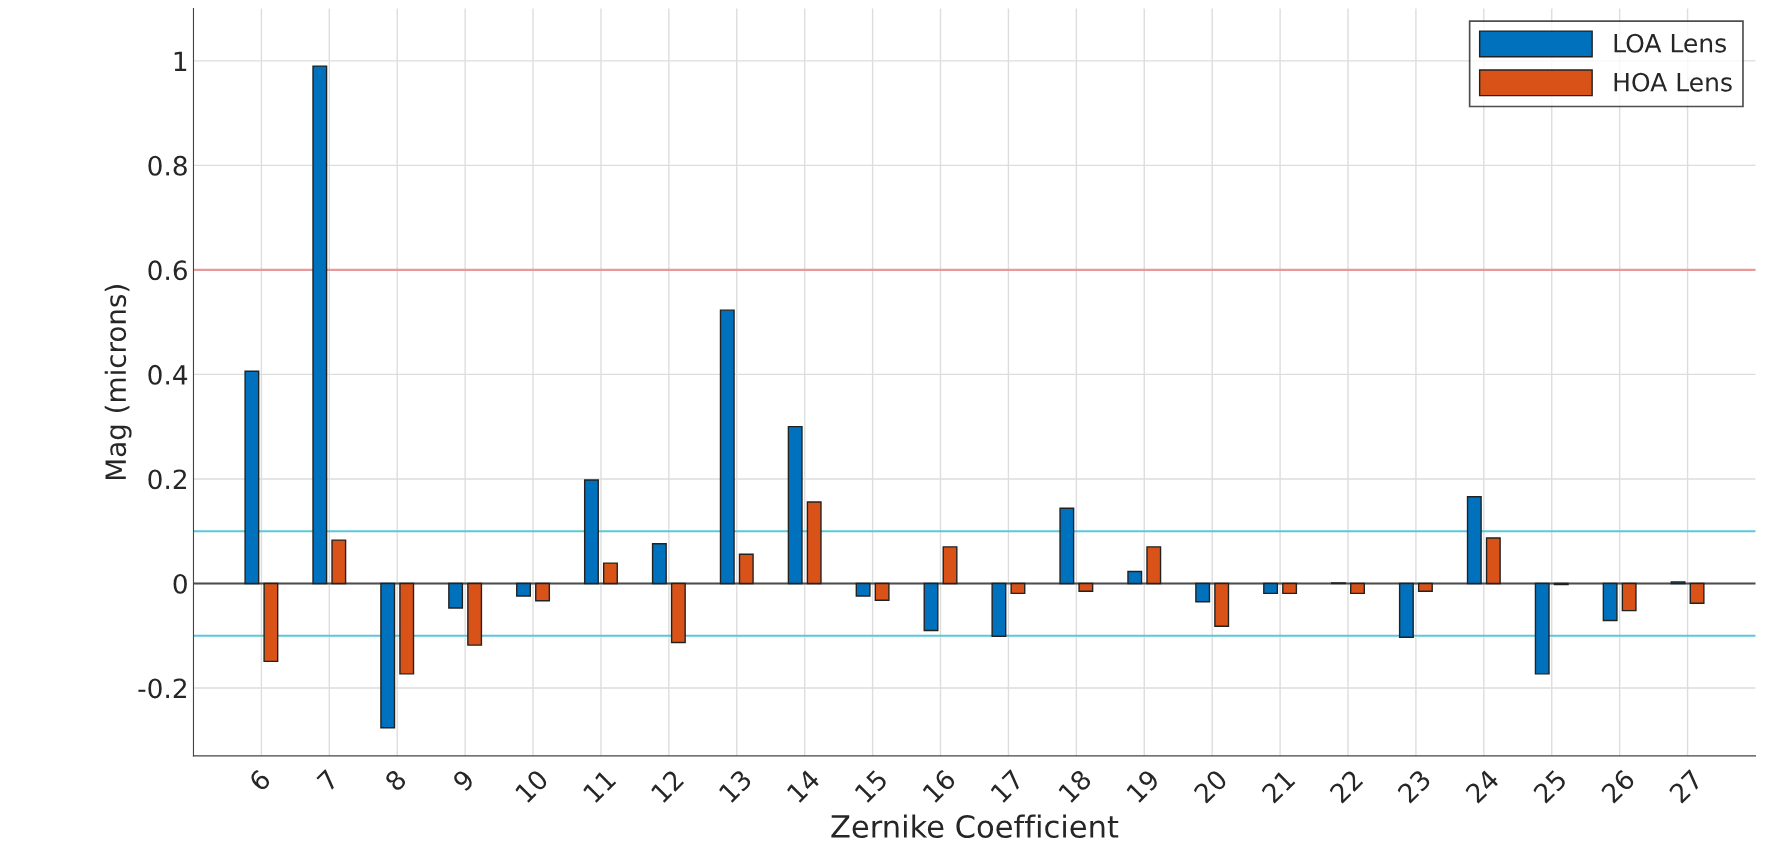 The width and height of the screenshot is (1775, 859). I want to click on legend-label: LOA Lens, so click(1670, 43).